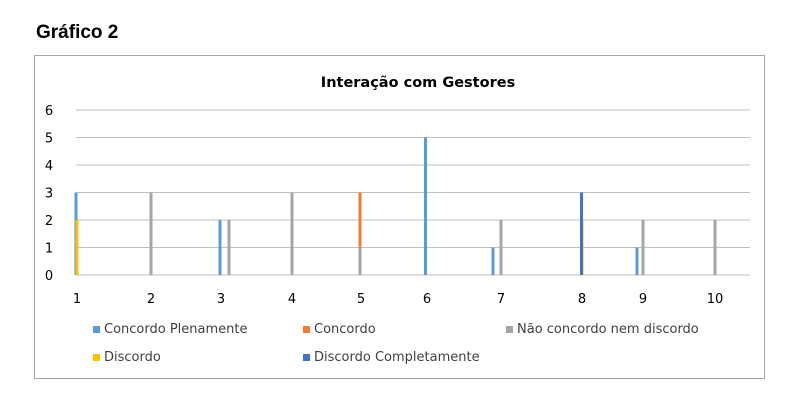 This screenshot has width=796, height=410. What do you see at coordinates (361, 299) in the screenshot?
I see `x-tick-label: 5` at bounding box center [361, 299].